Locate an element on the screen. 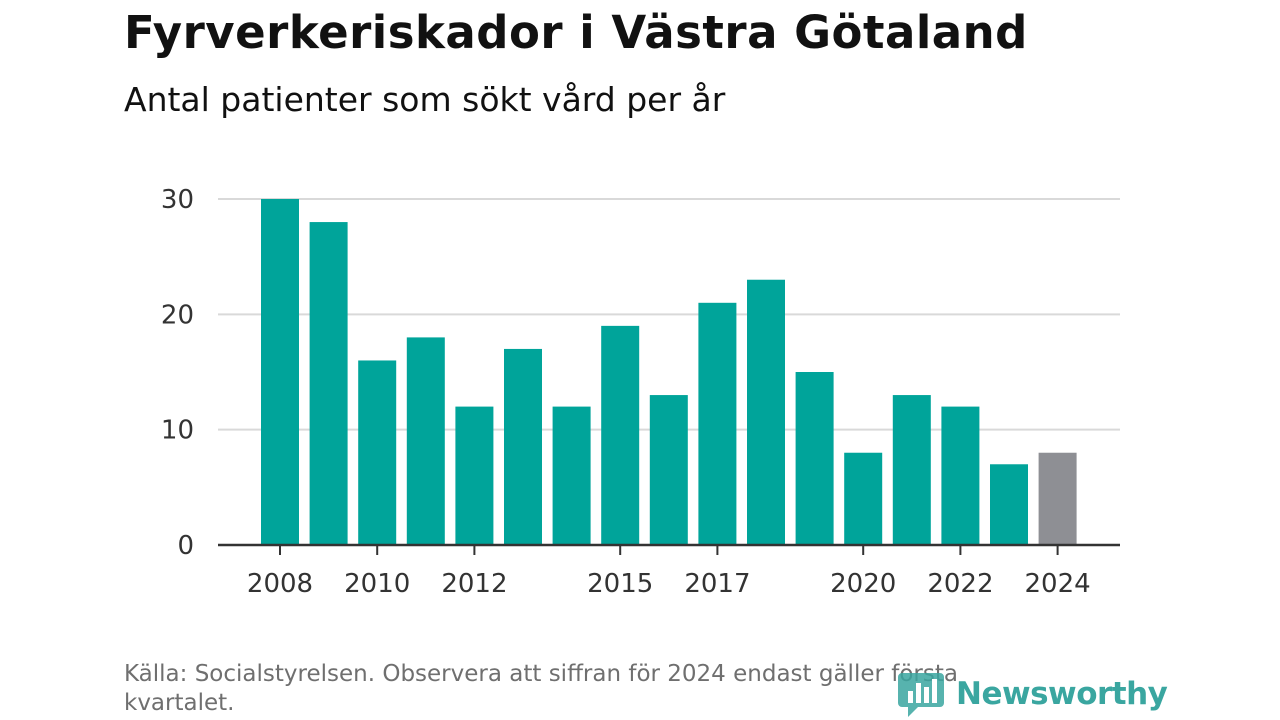  bar-2016 is located at coordinates (668, 470).